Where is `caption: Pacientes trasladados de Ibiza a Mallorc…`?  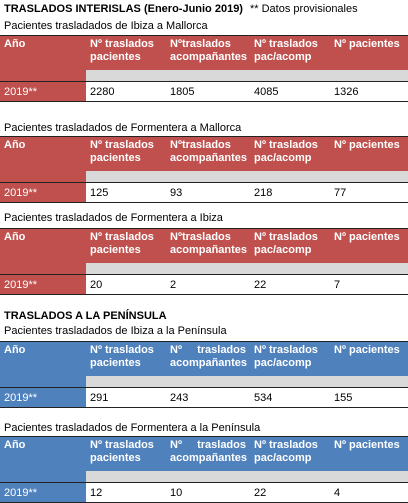 caption: Pacientes trasladados de Ibiza a Mallorc… is located at coordinates (106, 26).